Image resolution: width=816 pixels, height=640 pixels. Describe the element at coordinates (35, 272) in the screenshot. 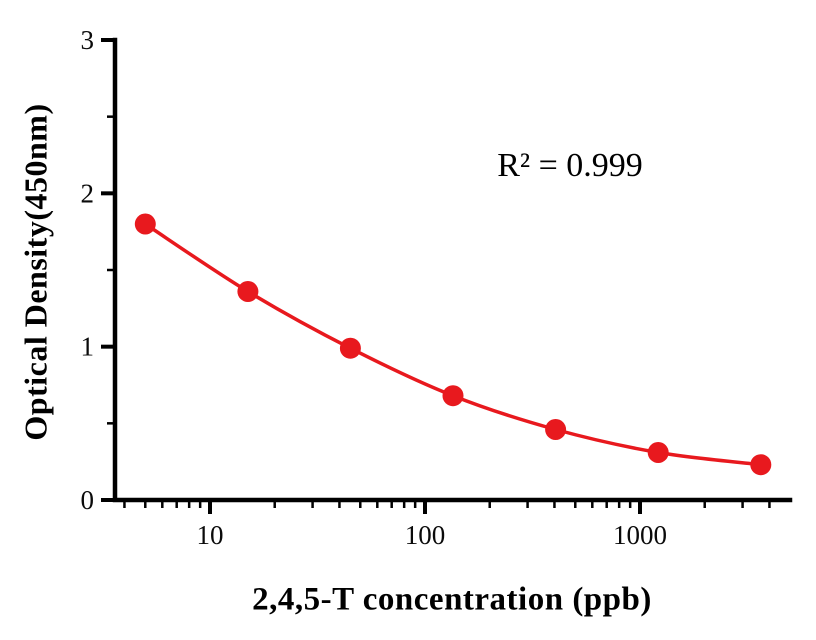

I see `y-axis-label: Optical Density(450nm)` at that location.